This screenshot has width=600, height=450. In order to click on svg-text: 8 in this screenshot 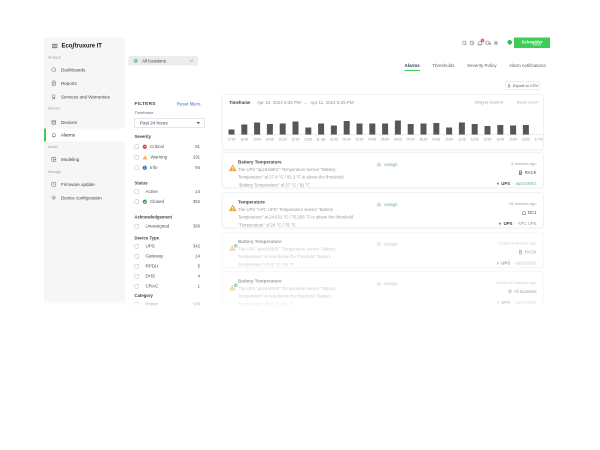, I will do `click(483, 41)`.